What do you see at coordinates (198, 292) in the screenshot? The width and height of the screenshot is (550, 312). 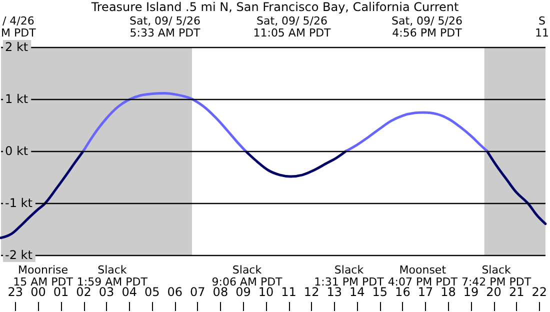 I see `x-tick-label: 07` at bounding box center [198, 292].